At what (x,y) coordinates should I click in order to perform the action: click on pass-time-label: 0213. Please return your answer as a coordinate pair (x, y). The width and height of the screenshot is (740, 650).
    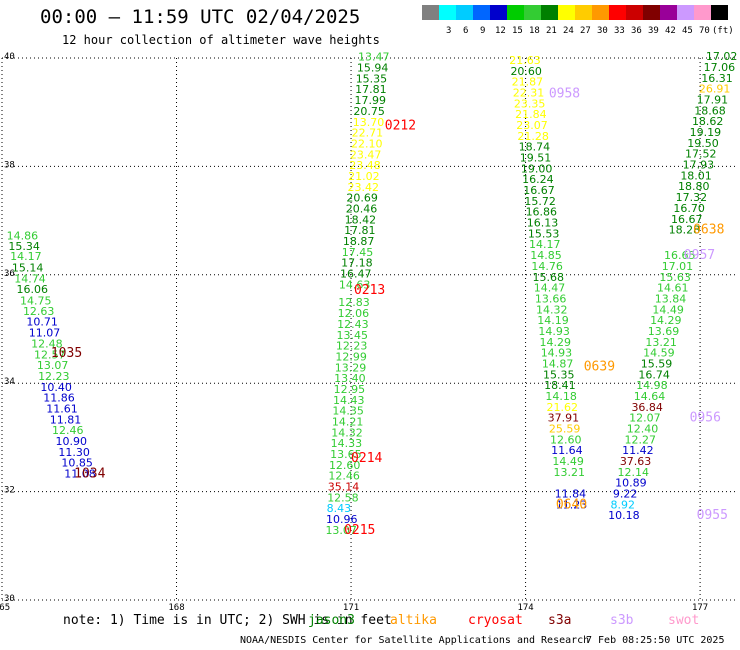
    Looking at the image, I should click on (369, 290).